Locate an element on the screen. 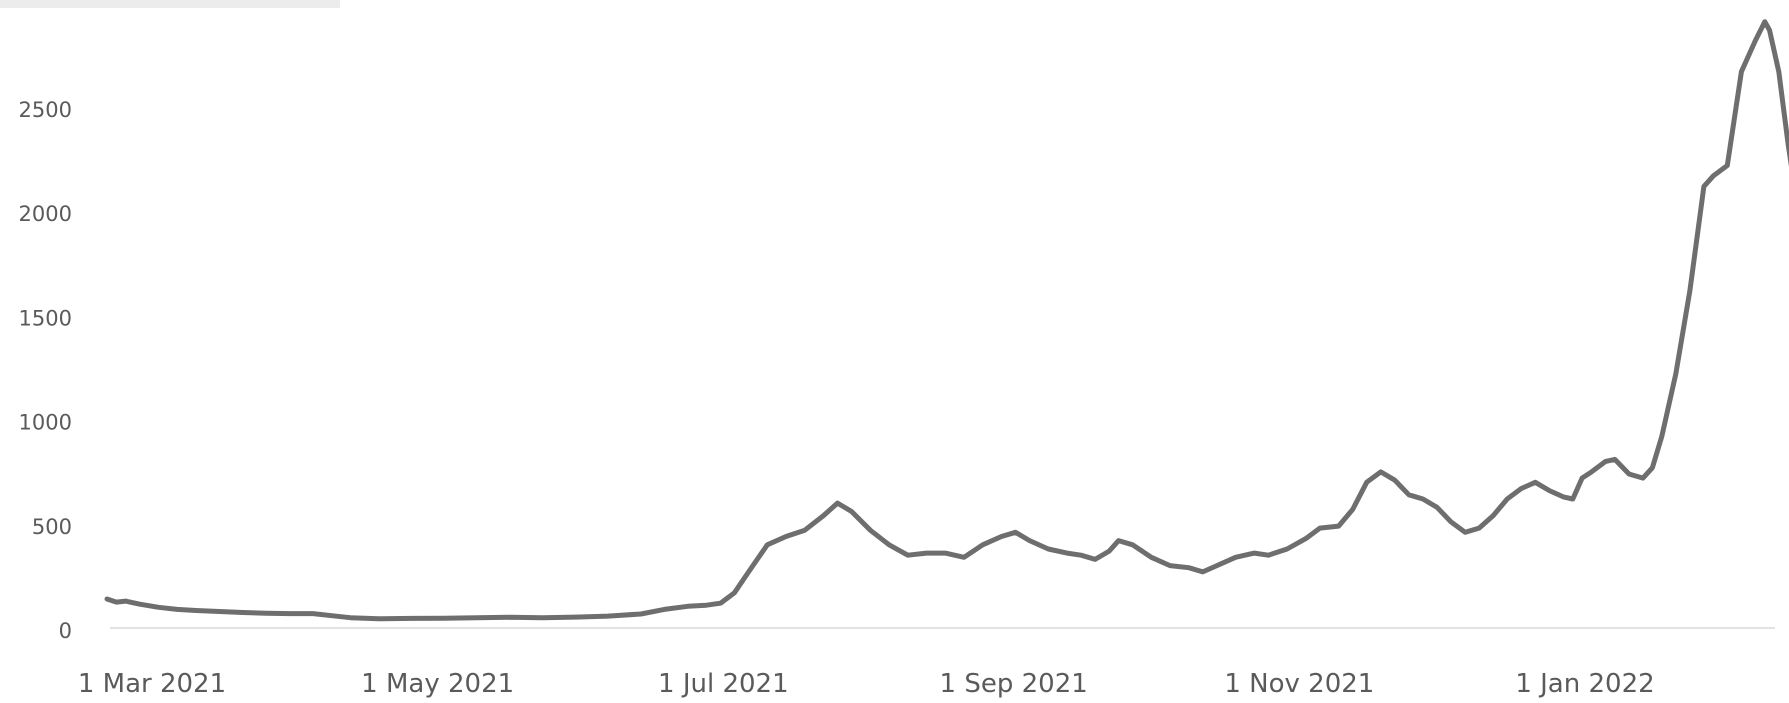 This screenshot has width=1789, height=703. cropped-header-remnant is located at coordinates (170, 4).